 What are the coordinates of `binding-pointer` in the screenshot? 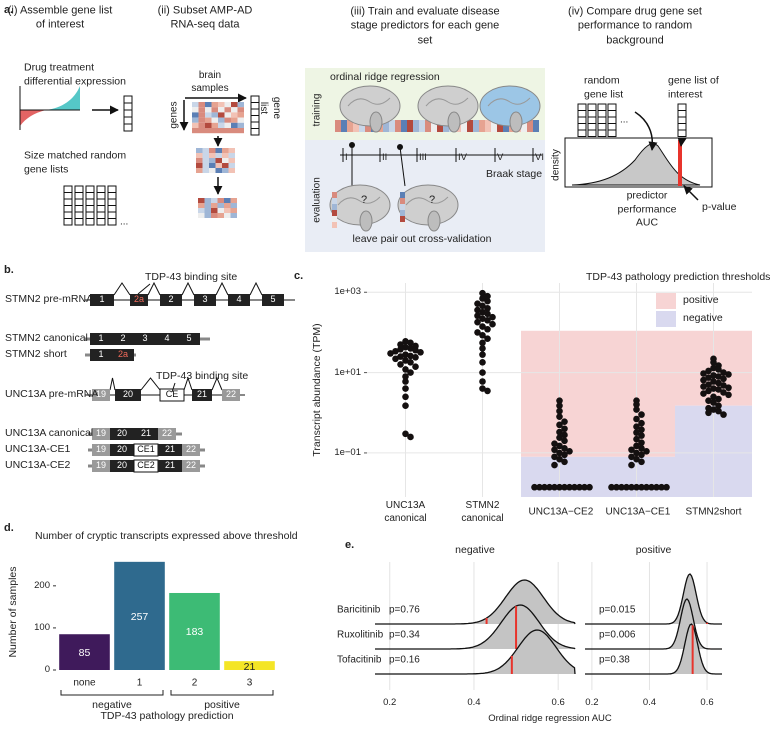 It's located at (144, 289).